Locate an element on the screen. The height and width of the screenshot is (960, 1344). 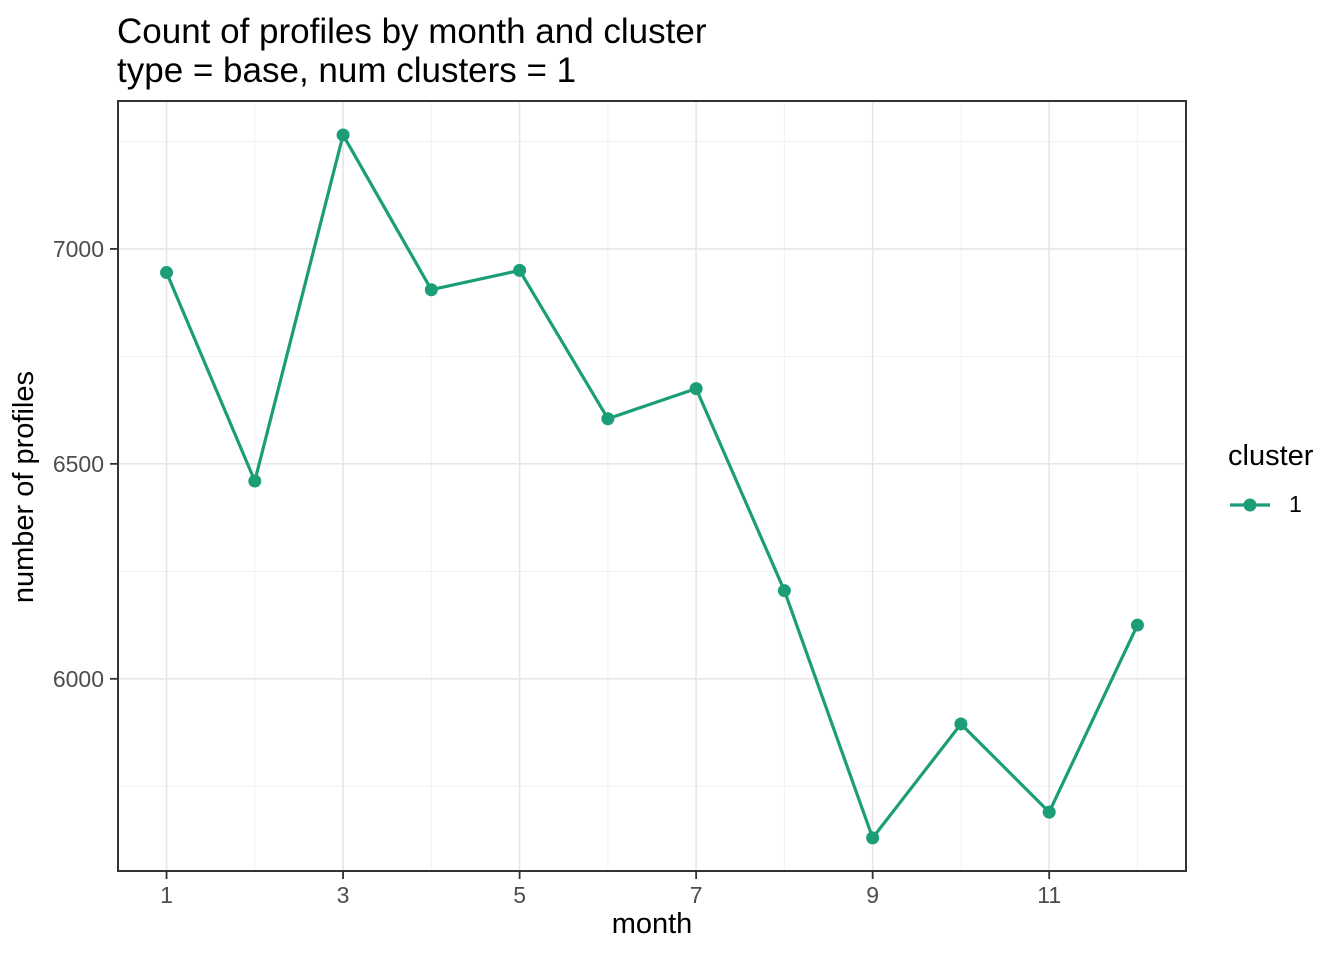
legend-entry: 1 is located at coordinates (1270, 504).